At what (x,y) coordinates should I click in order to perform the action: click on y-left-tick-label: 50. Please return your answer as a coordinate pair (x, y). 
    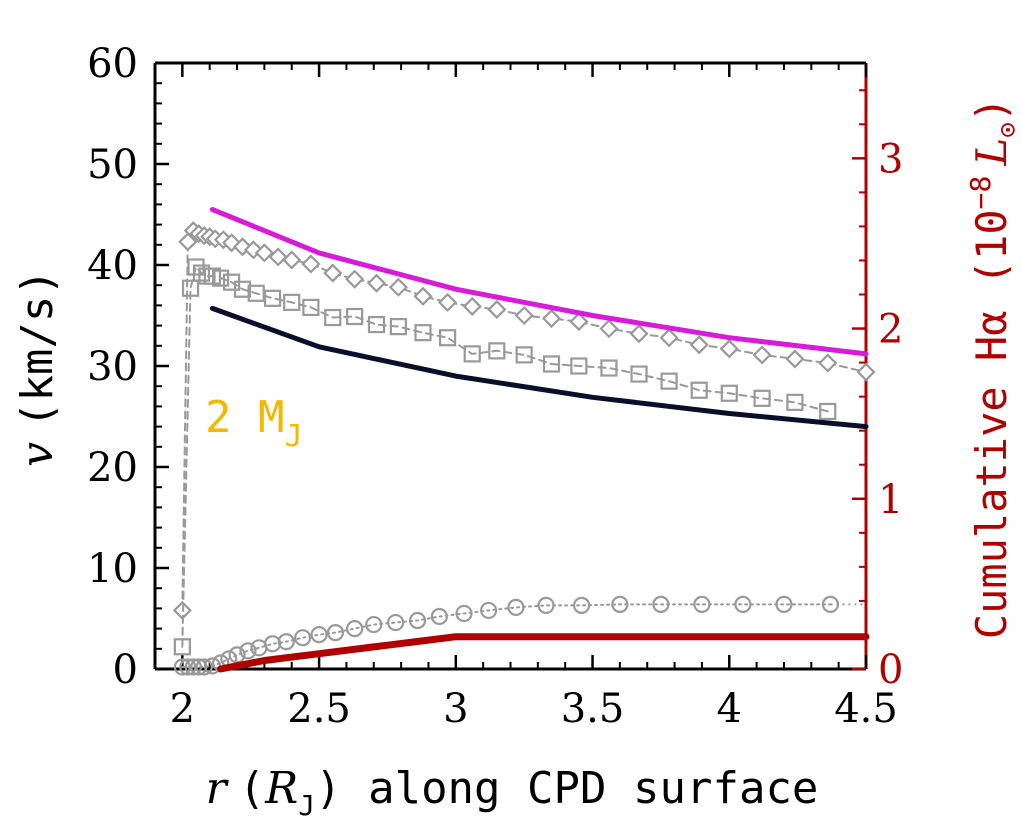
    Looking at the image, I should click on (112, 165).